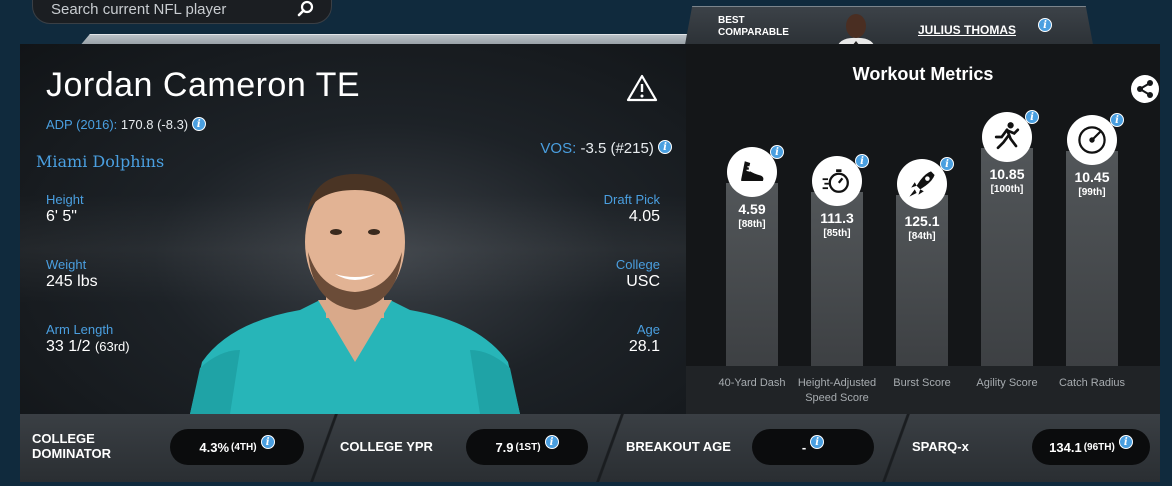 This screenshot has height=486, width=1172. I want to click on player-name: Jordan Cameron TE, so click(203, 85).